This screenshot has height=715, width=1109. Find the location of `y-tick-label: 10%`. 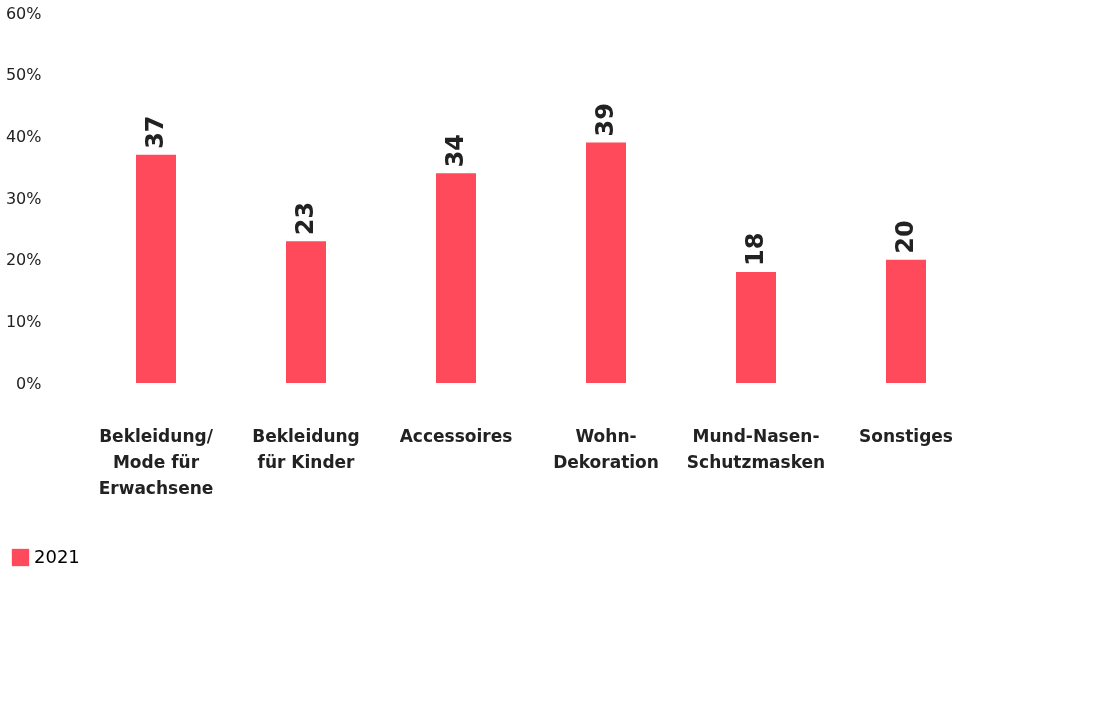

y-tick-label: 10% is located at coordinates (23, 321).